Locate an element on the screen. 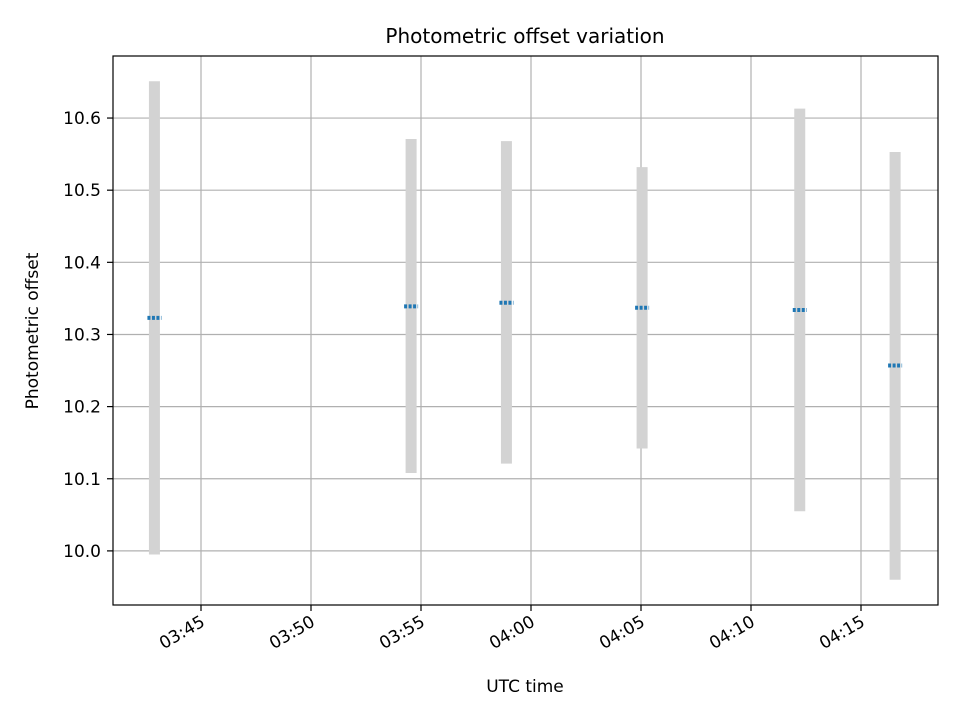 Image resolution: width=960 pixels, height=720 pixels. data-points is located at coordinates (525, 334).